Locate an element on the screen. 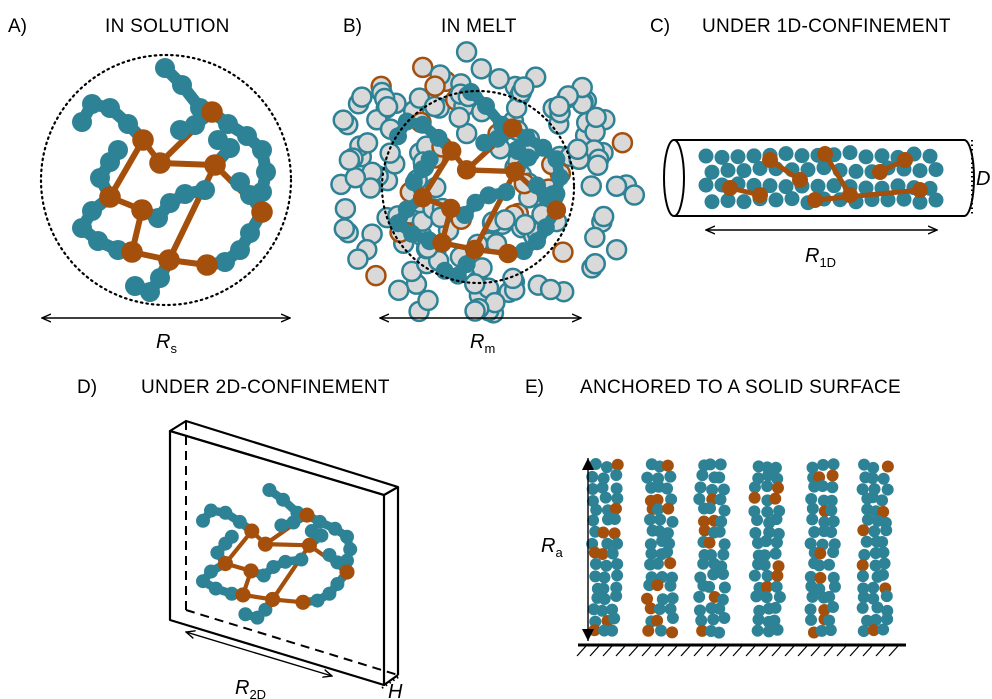 Image resolution: width=992 pixels, height=699 pixels. thickness-marker is located at coordinates (391, 682).